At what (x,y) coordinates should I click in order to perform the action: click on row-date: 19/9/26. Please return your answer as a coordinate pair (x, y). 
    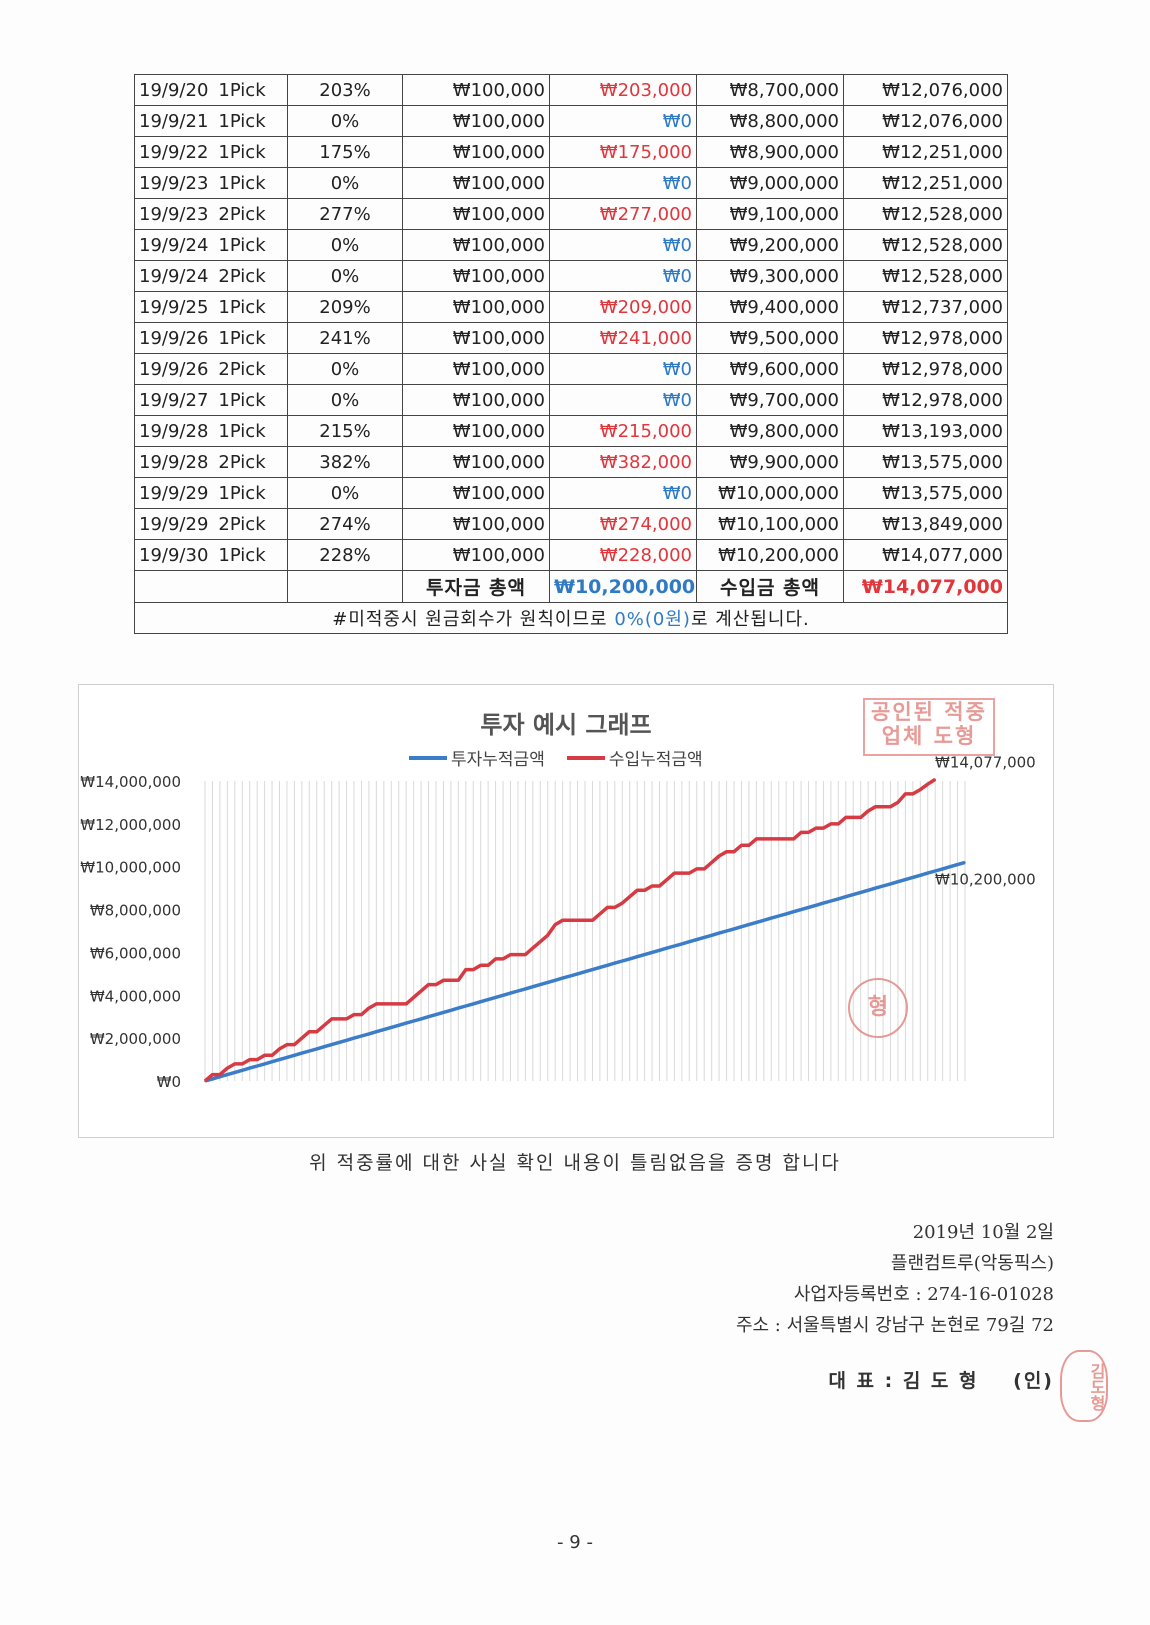
    Looking at the image, I should click on (174, 338).